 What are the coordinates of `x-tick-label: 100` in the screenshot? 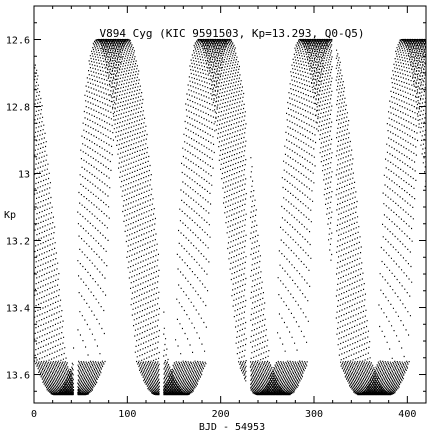 It's located at (127, 414).